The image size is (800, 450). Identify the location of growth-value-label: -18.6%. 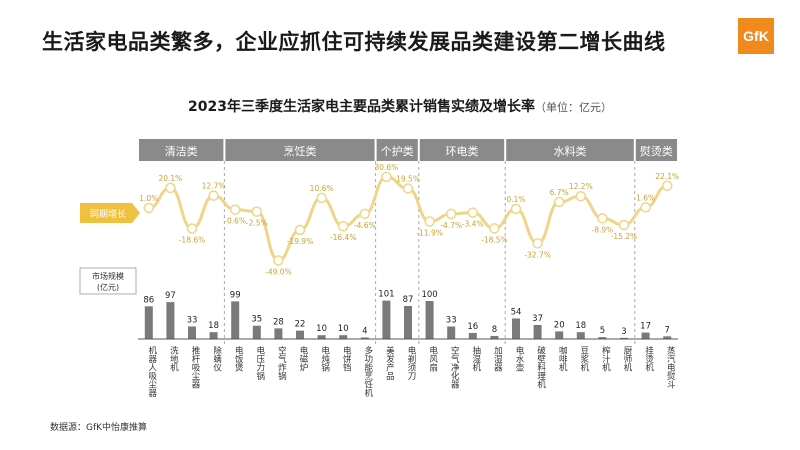
(192, 240).